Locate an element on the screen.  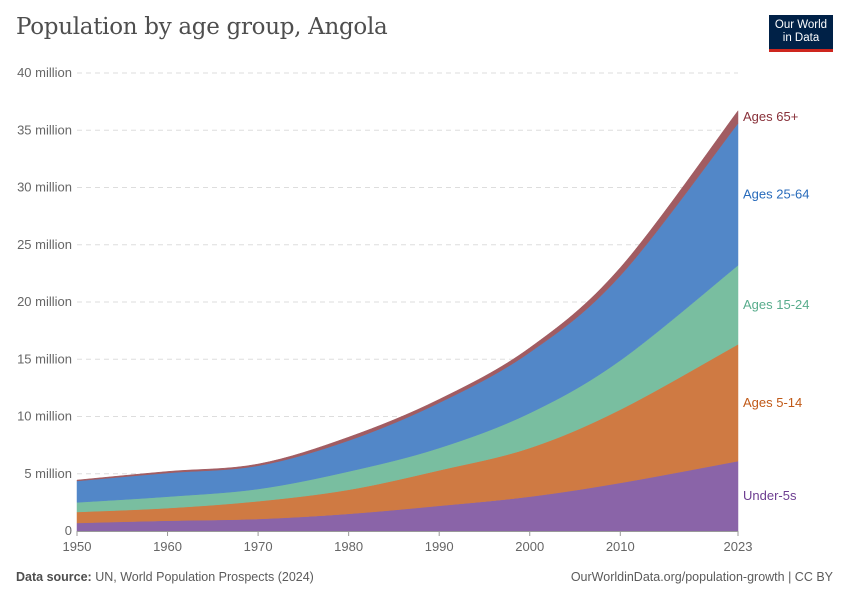
source-label: Data source: is located at coordinates (54, 577).